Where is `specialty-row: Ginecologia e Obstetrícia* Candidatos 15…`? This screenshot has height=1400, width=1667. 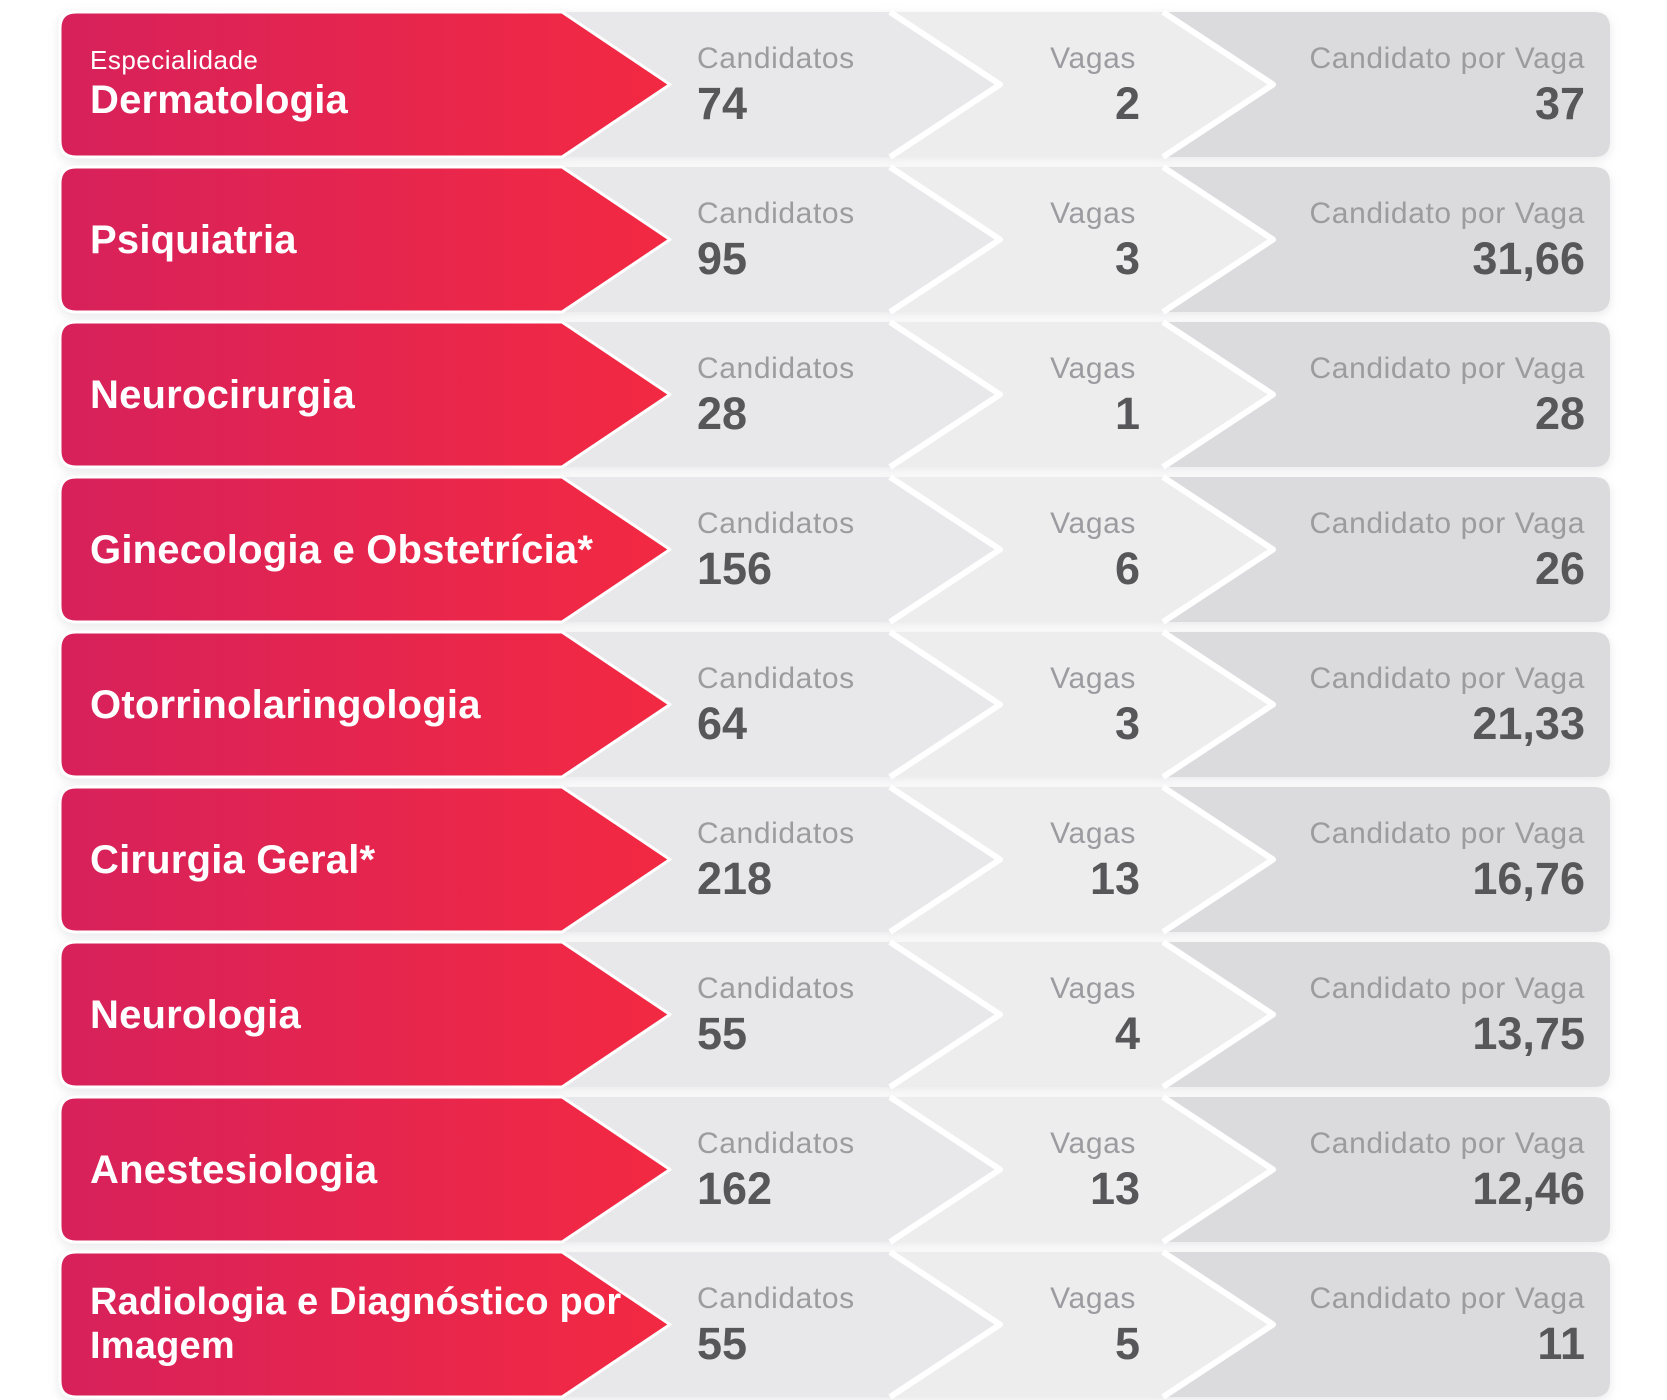
specialty-row: Ginecologia e Obstetrícia* Candidatos 15… is located at coordinates (805, 549).